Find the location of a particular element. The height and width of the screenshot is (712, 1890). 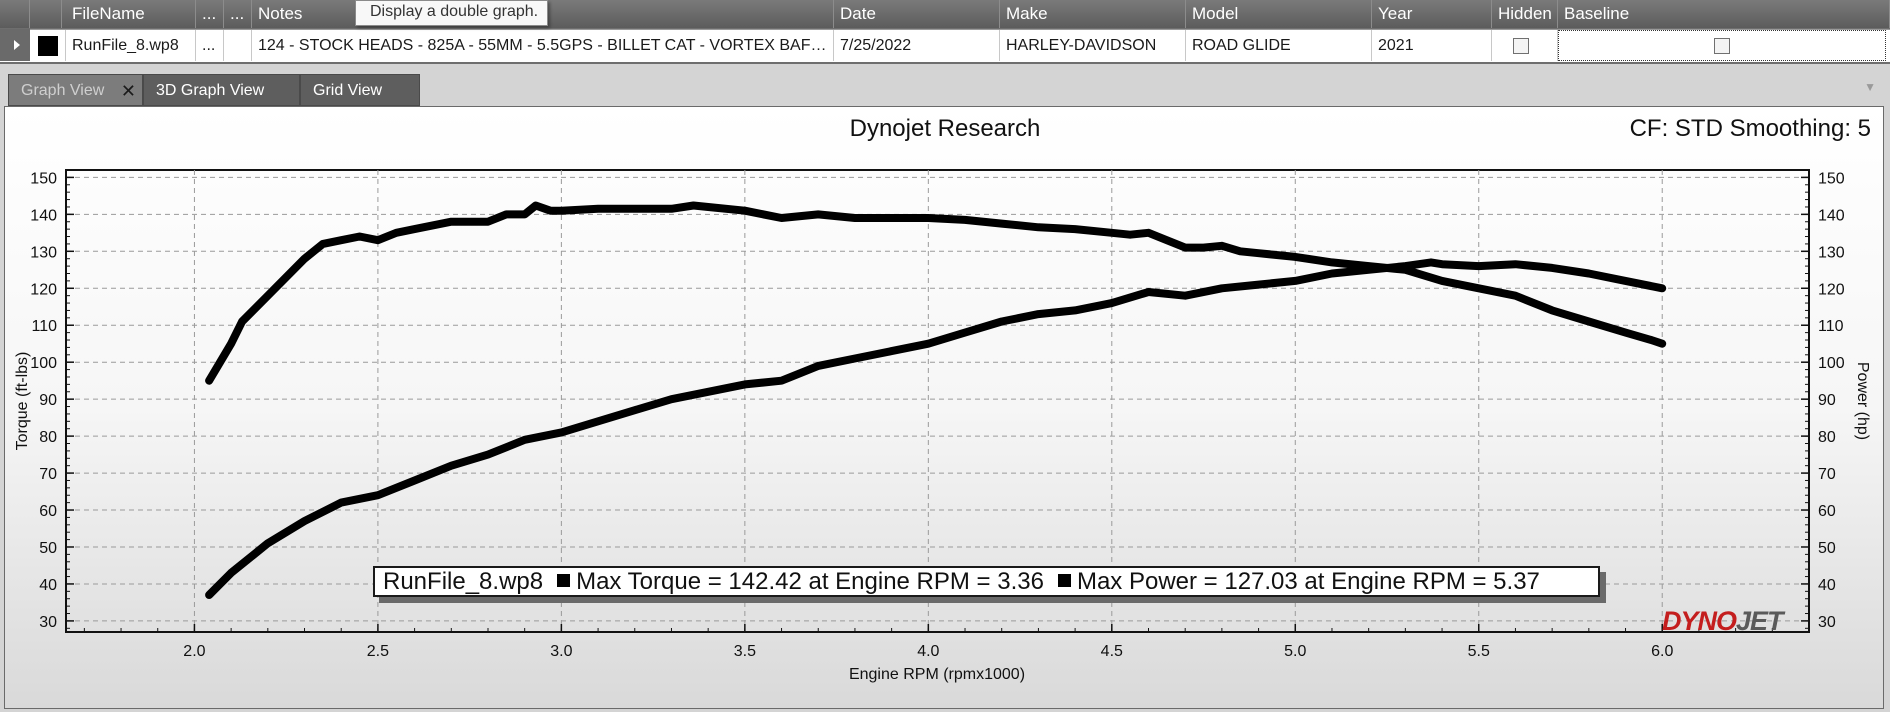

row-baseline-cell is located at coordinates (1722, 45).